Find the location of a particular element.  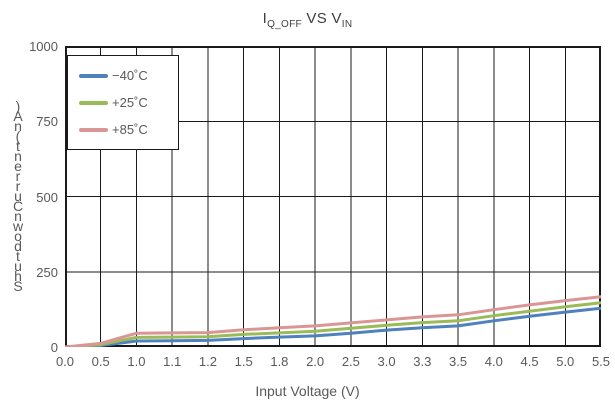

x-tick-label: 5.5 is located at coordinates (601, 361).